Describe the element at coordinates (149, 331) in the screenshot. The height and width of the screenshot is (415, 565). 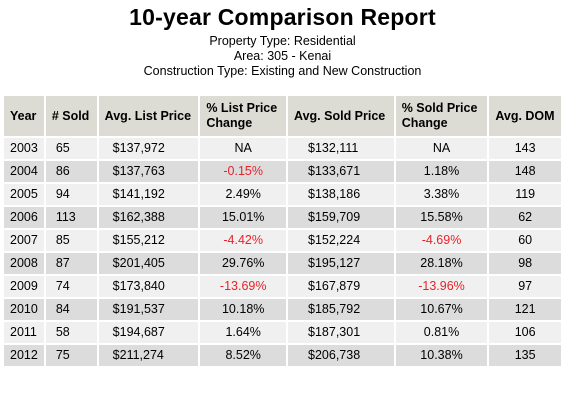
I see `cell-avg-list-price: $194,687` at that location.